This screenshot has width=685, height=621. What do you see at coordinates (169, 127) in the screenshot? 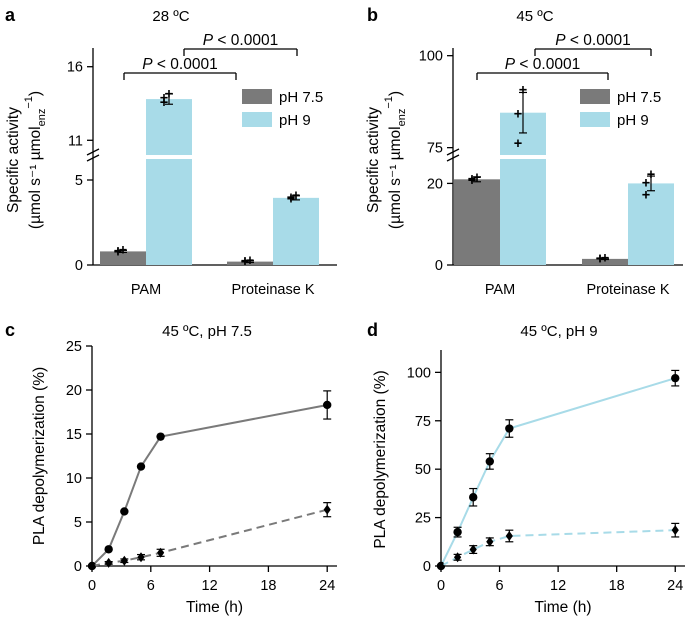
I see `bar-upper-segment` at bounding box center [169, 127].